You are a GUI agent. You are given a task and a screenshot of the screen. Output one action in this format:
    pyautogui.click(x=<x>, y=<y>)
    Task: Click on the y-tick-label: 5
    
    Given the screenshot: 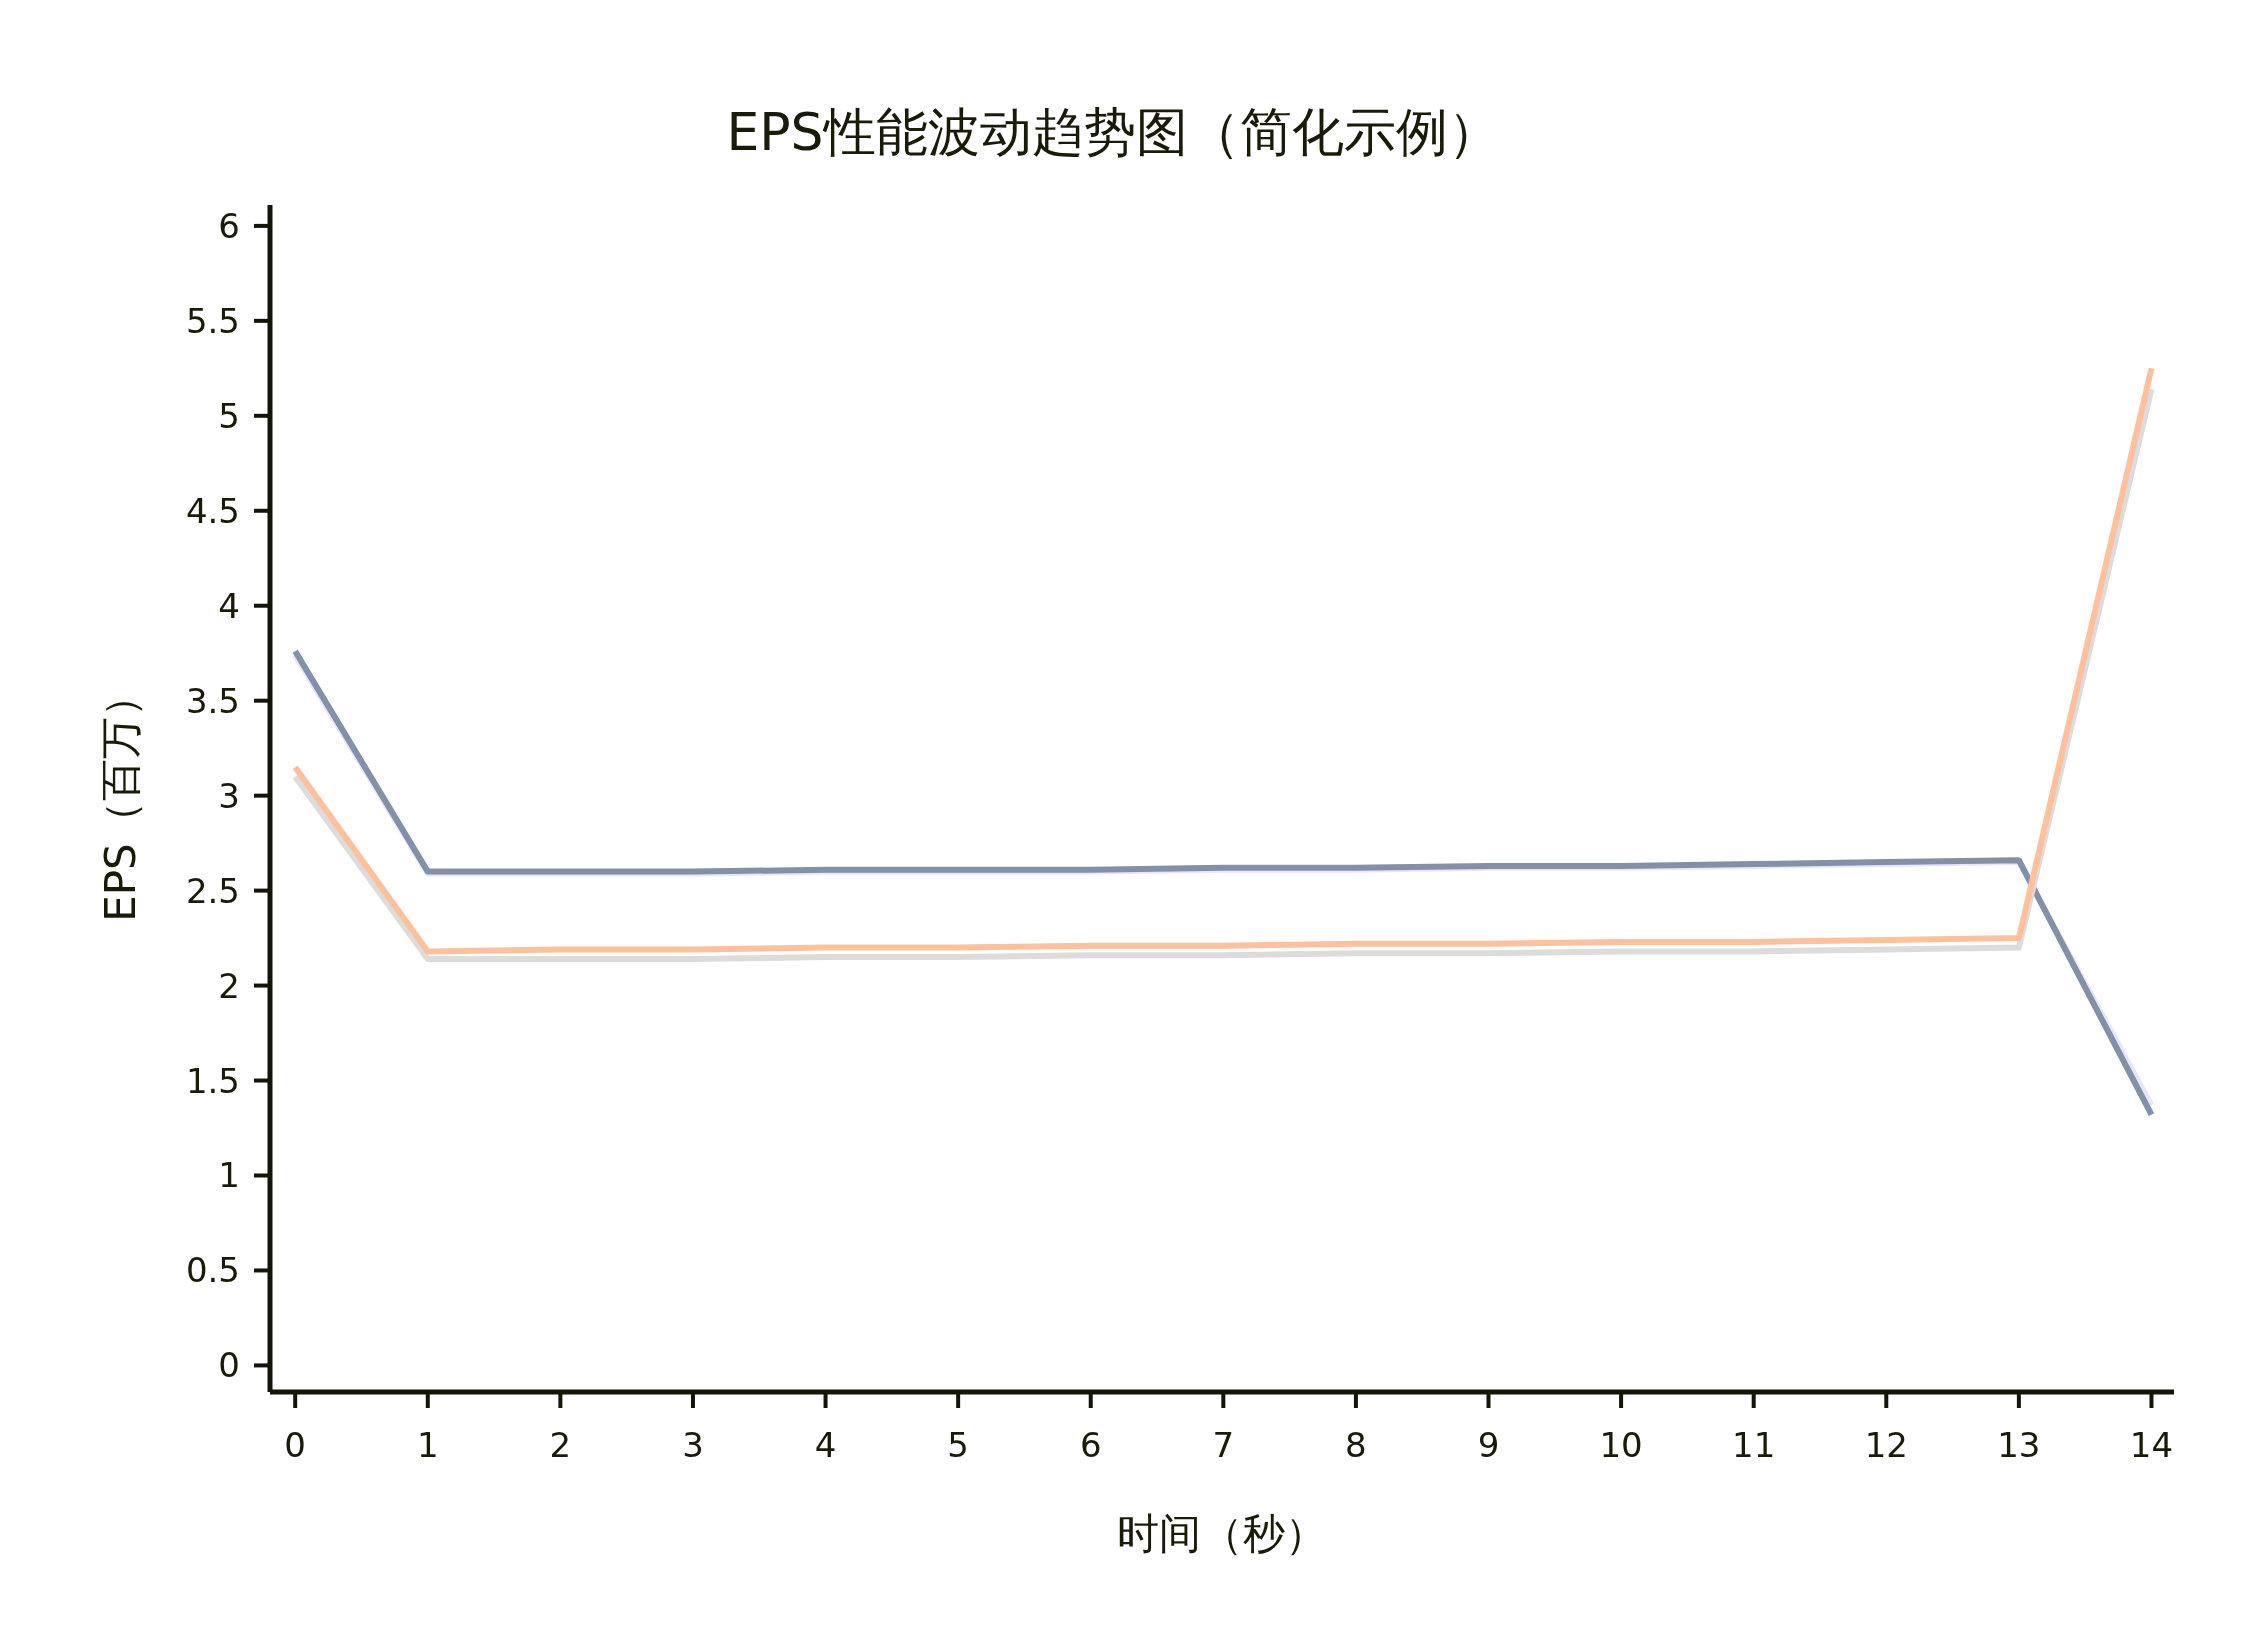 What is the action you would take?
    pyautogui.click(x=229, y=415)
    